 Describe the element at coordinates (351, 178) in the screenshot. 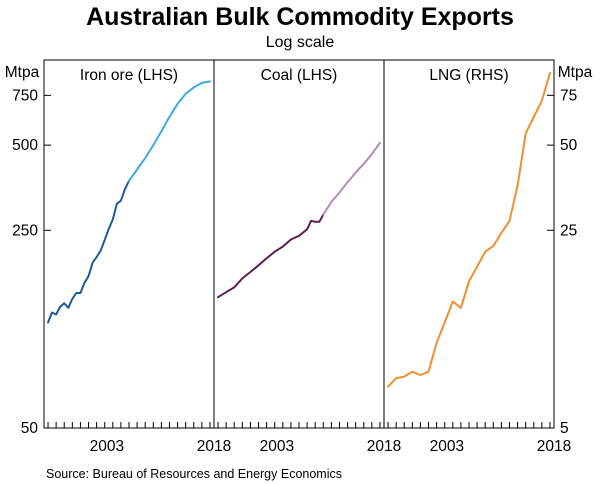

I see `series-line-coal-projected` at that location.